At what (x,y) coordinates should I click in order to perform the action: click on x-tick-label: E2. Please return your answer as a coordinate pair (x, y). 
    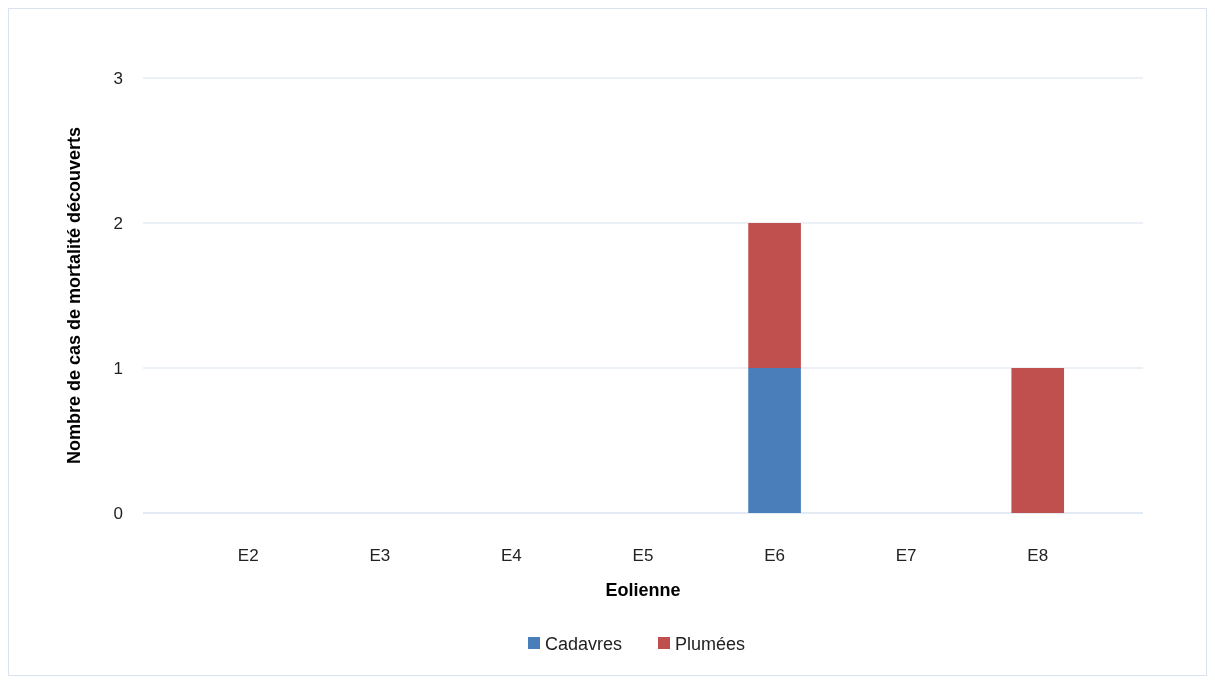
    Looking at the image, I should click on (248, 555).